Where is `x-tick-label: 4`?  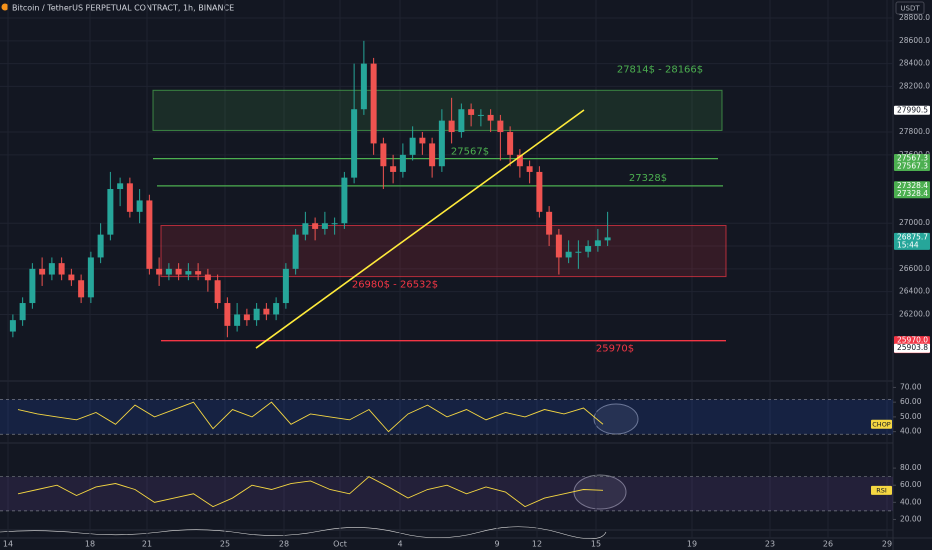
x-tick-label: 4 is located at coordinates (399, 544).